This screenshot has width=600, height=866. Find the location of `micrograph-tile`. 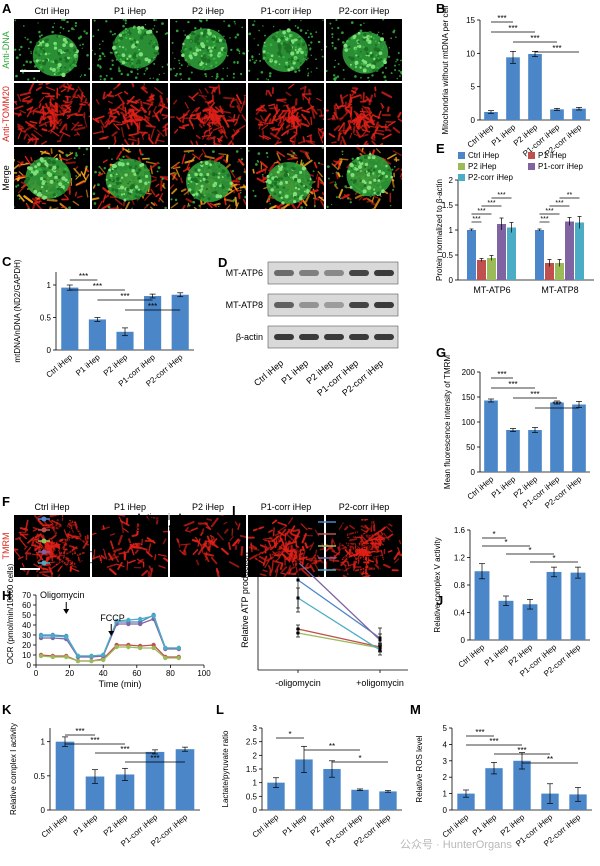

micrograph-tile is located at coordinates (364, 546).